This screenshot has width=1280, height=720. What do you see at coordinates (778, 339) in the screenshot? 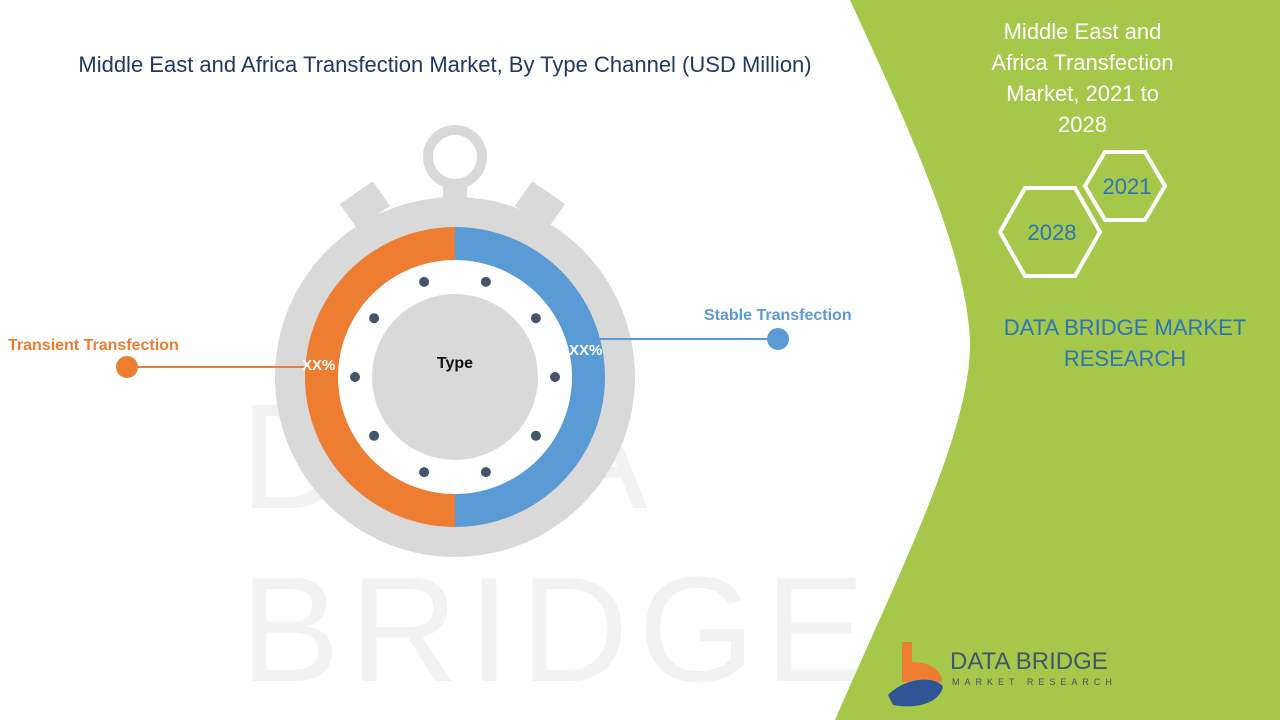
I see `marker-right` at bounding box center [778, 339].